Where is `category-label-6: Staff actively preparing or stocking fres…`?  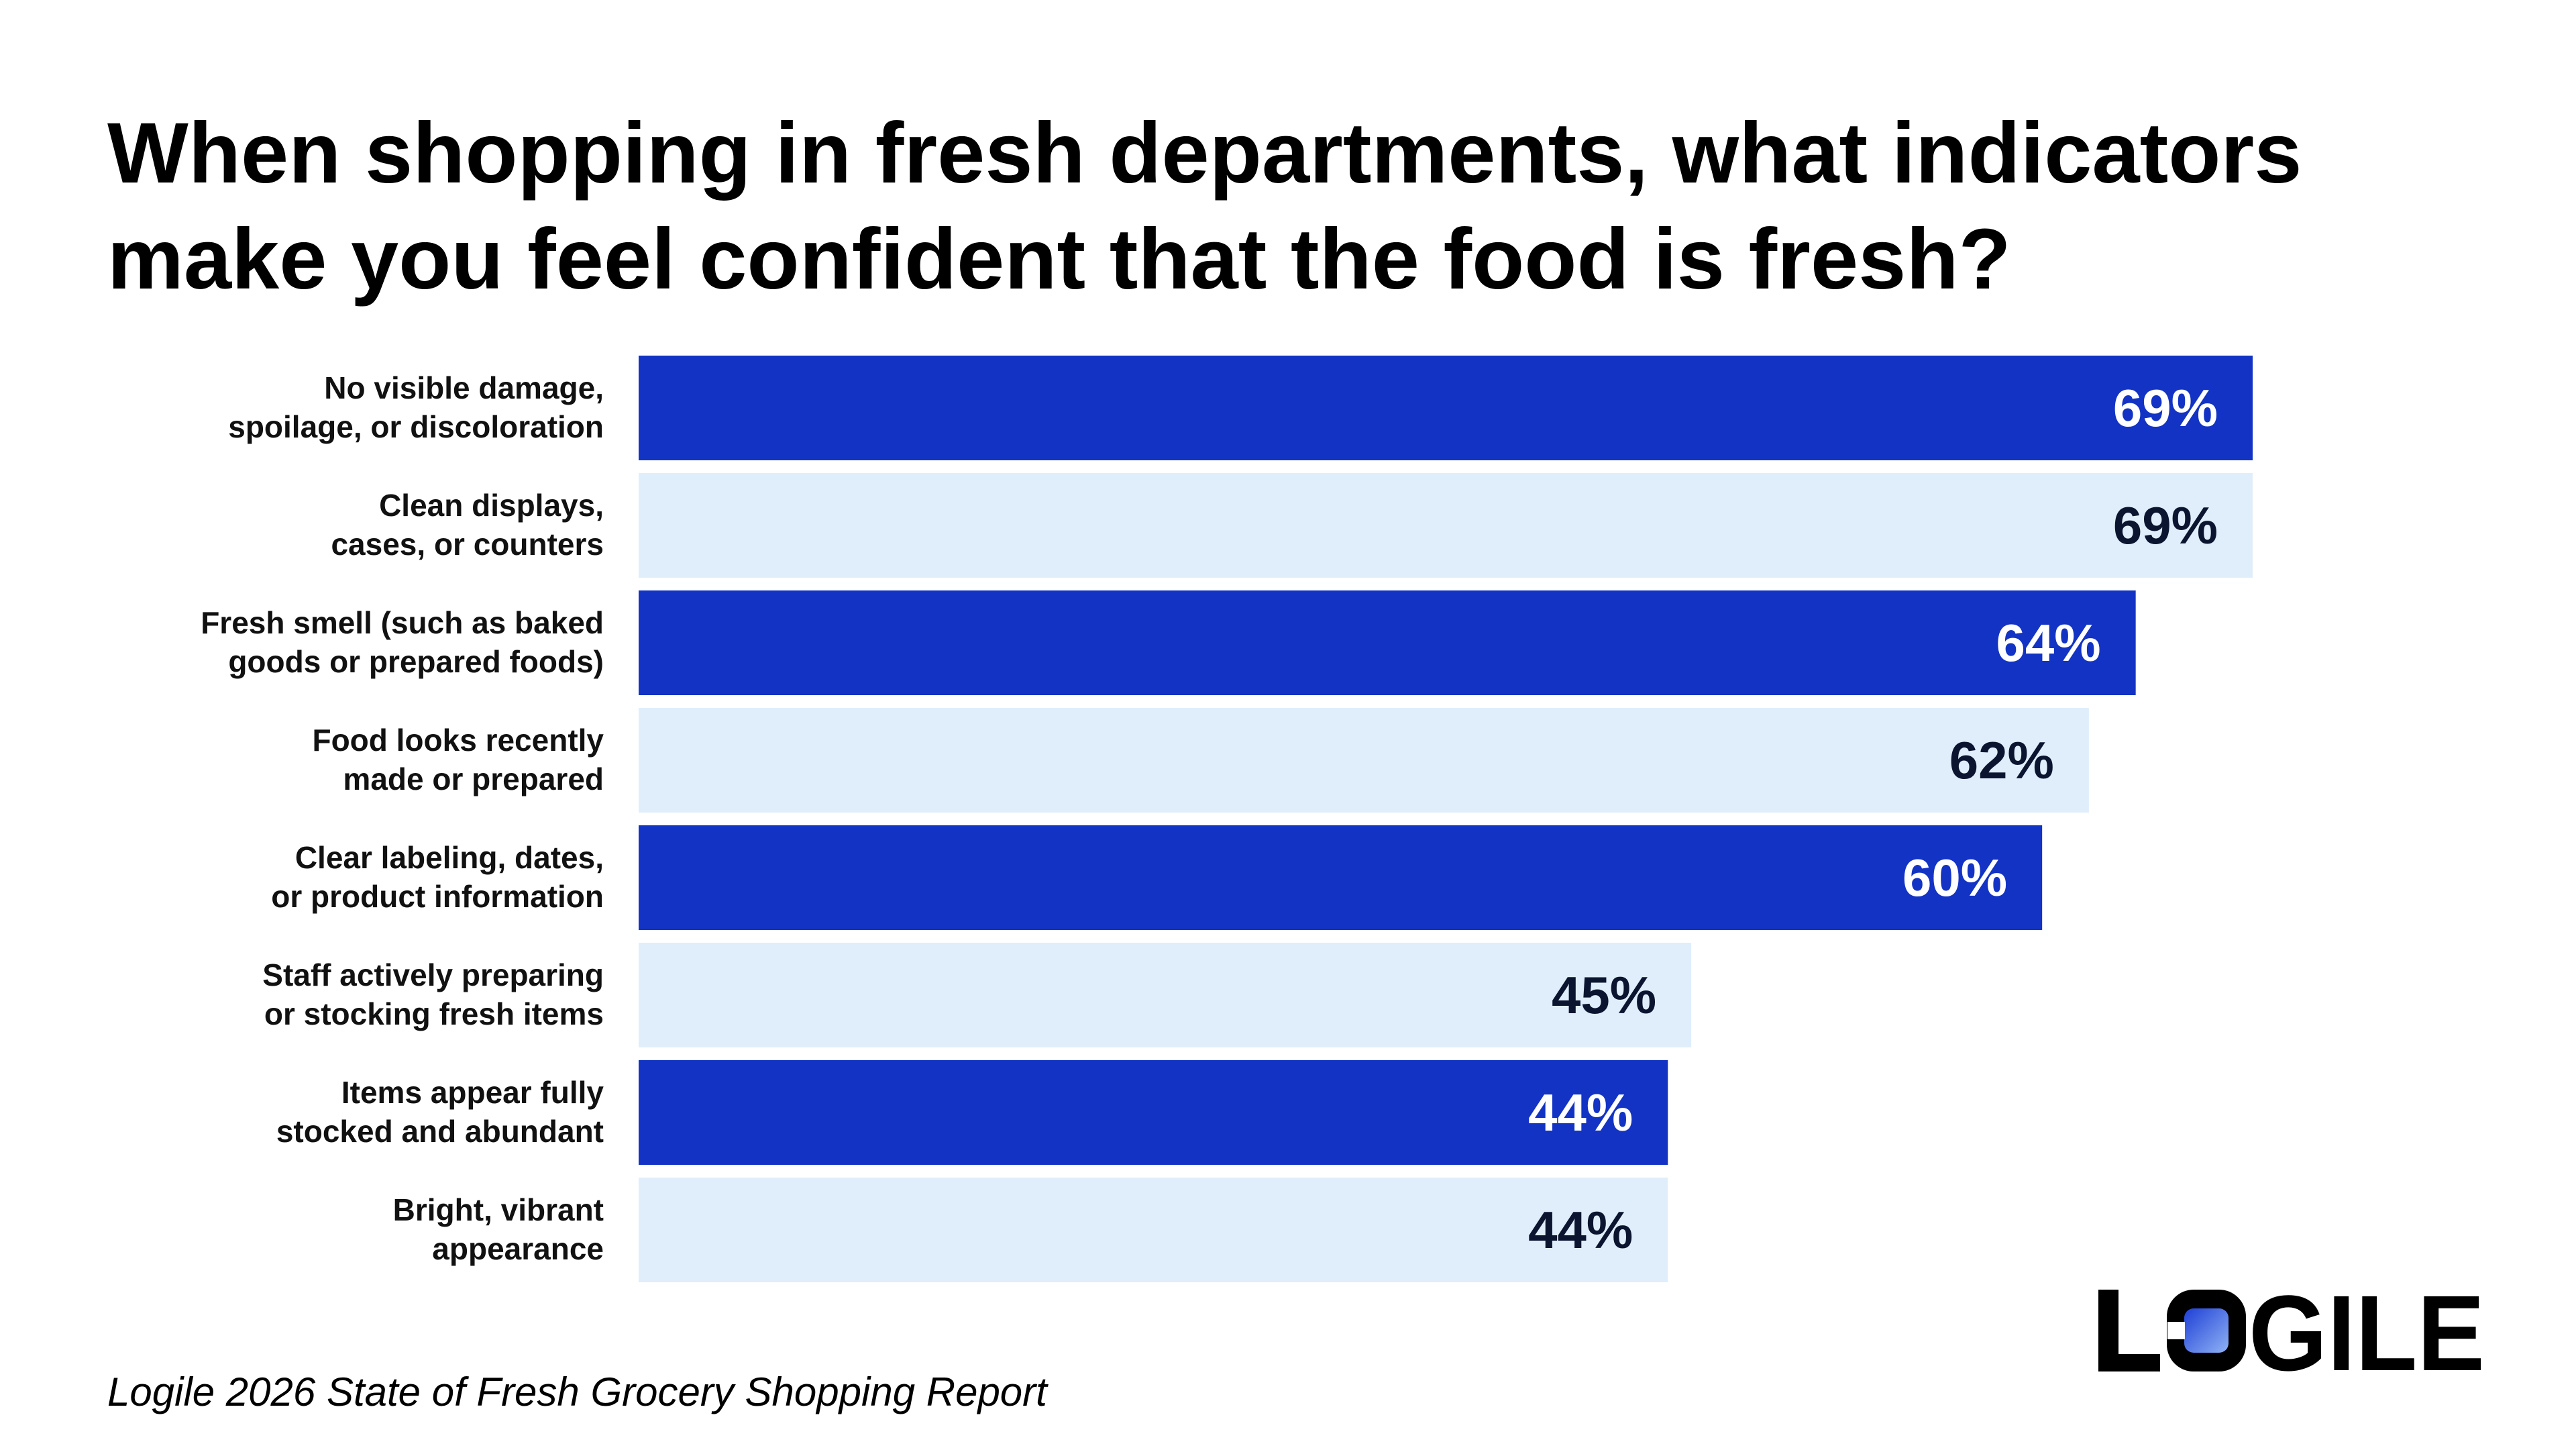
category-label-6: Staff actively preparing or stocking fres… is located at coordinates (433, 994).